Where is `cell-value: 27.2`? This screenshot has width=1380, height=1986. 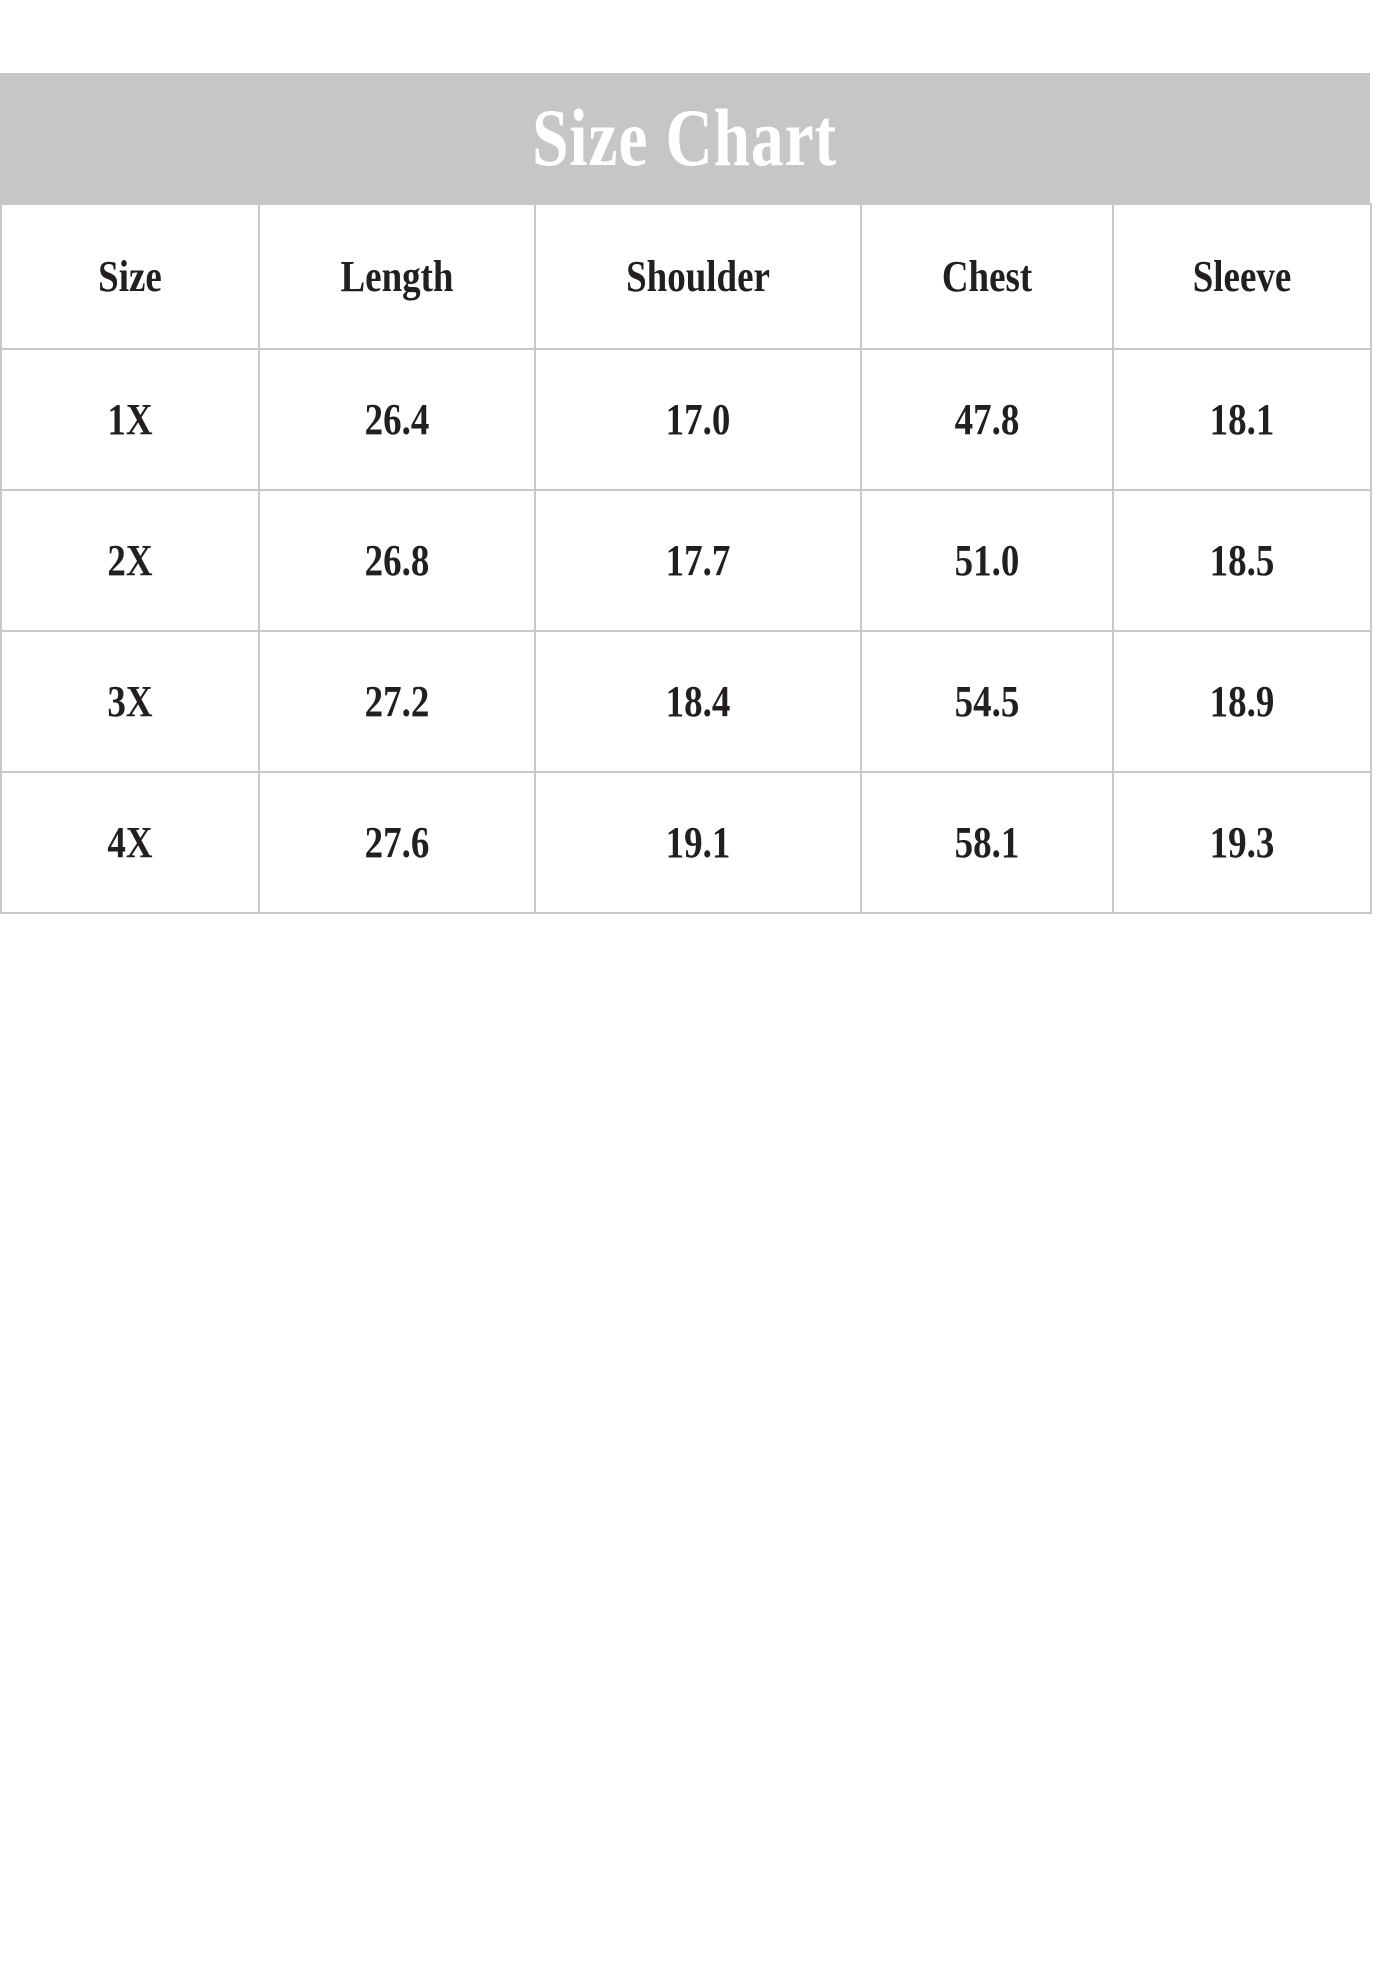
cell-value: 27.2 is located at coordinates (397, 701).